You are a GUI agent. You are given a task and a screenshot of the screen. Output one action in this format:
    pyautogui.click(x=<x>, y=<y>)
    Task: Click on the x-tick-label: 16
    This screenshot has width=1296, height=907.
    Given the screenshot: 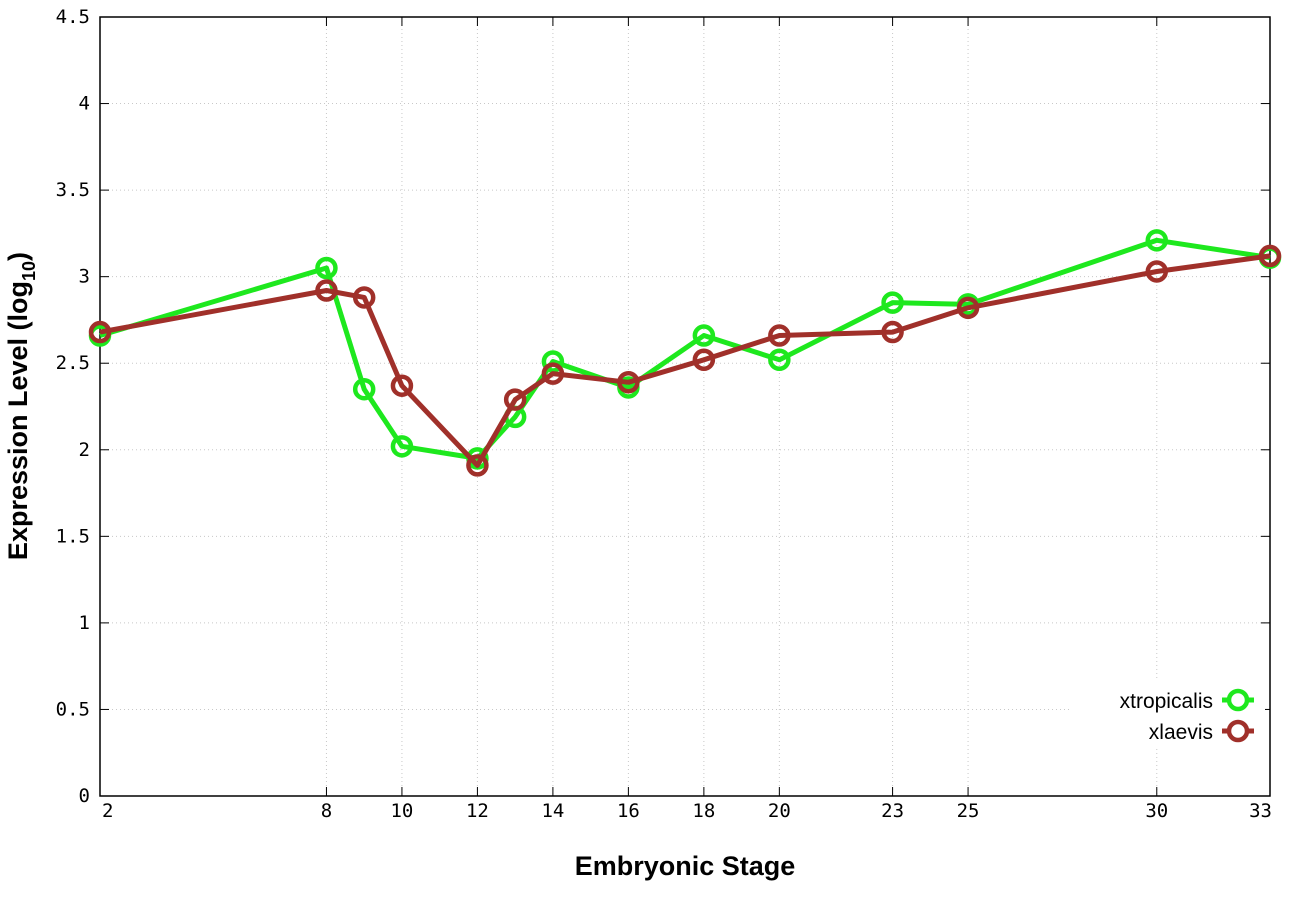 What is the action you would take?
    pyautogui.click(x=628, y=811)
    